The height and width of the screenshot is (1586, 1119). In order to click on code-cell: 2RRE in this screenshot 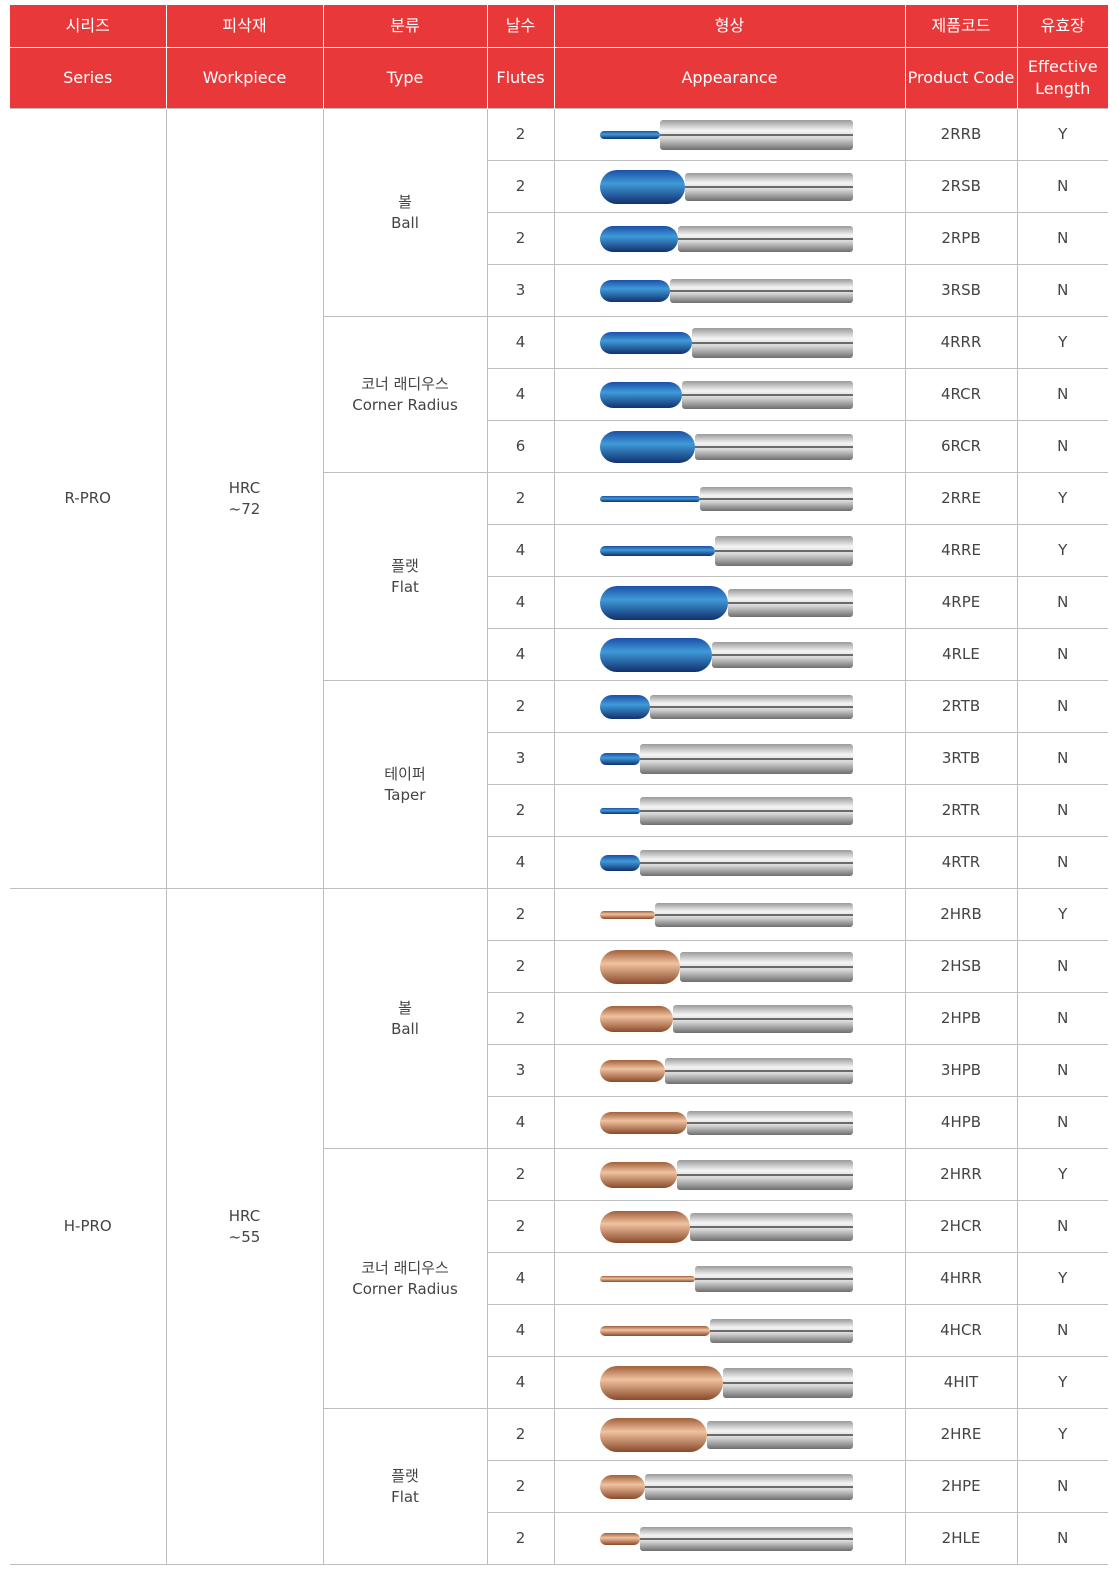, I will do `click(961, 498)`.